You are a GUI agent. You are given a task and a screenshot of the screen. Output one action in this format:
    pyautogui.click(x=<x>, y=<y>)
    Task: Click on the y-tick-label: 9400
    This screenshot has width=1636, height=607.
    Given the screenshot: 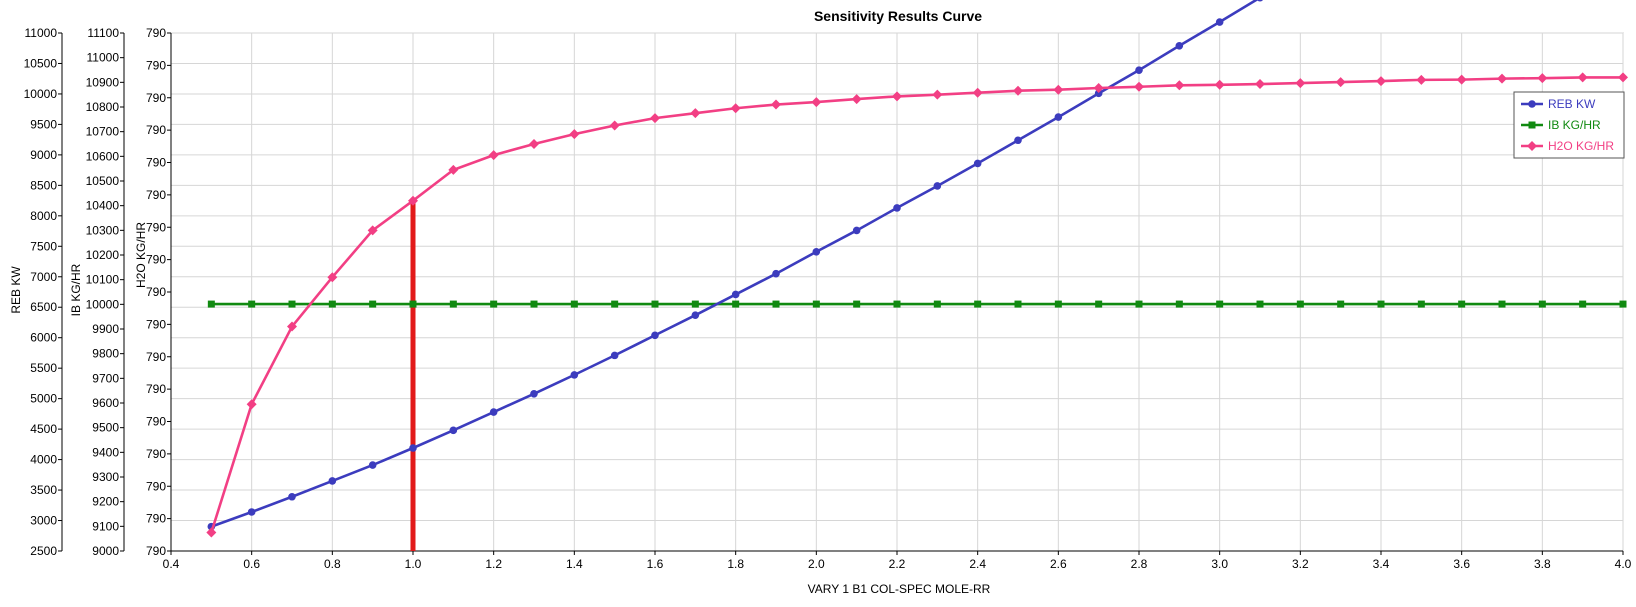 What is the action you would take?
    pyautogui.click(x=105, y=452)
    